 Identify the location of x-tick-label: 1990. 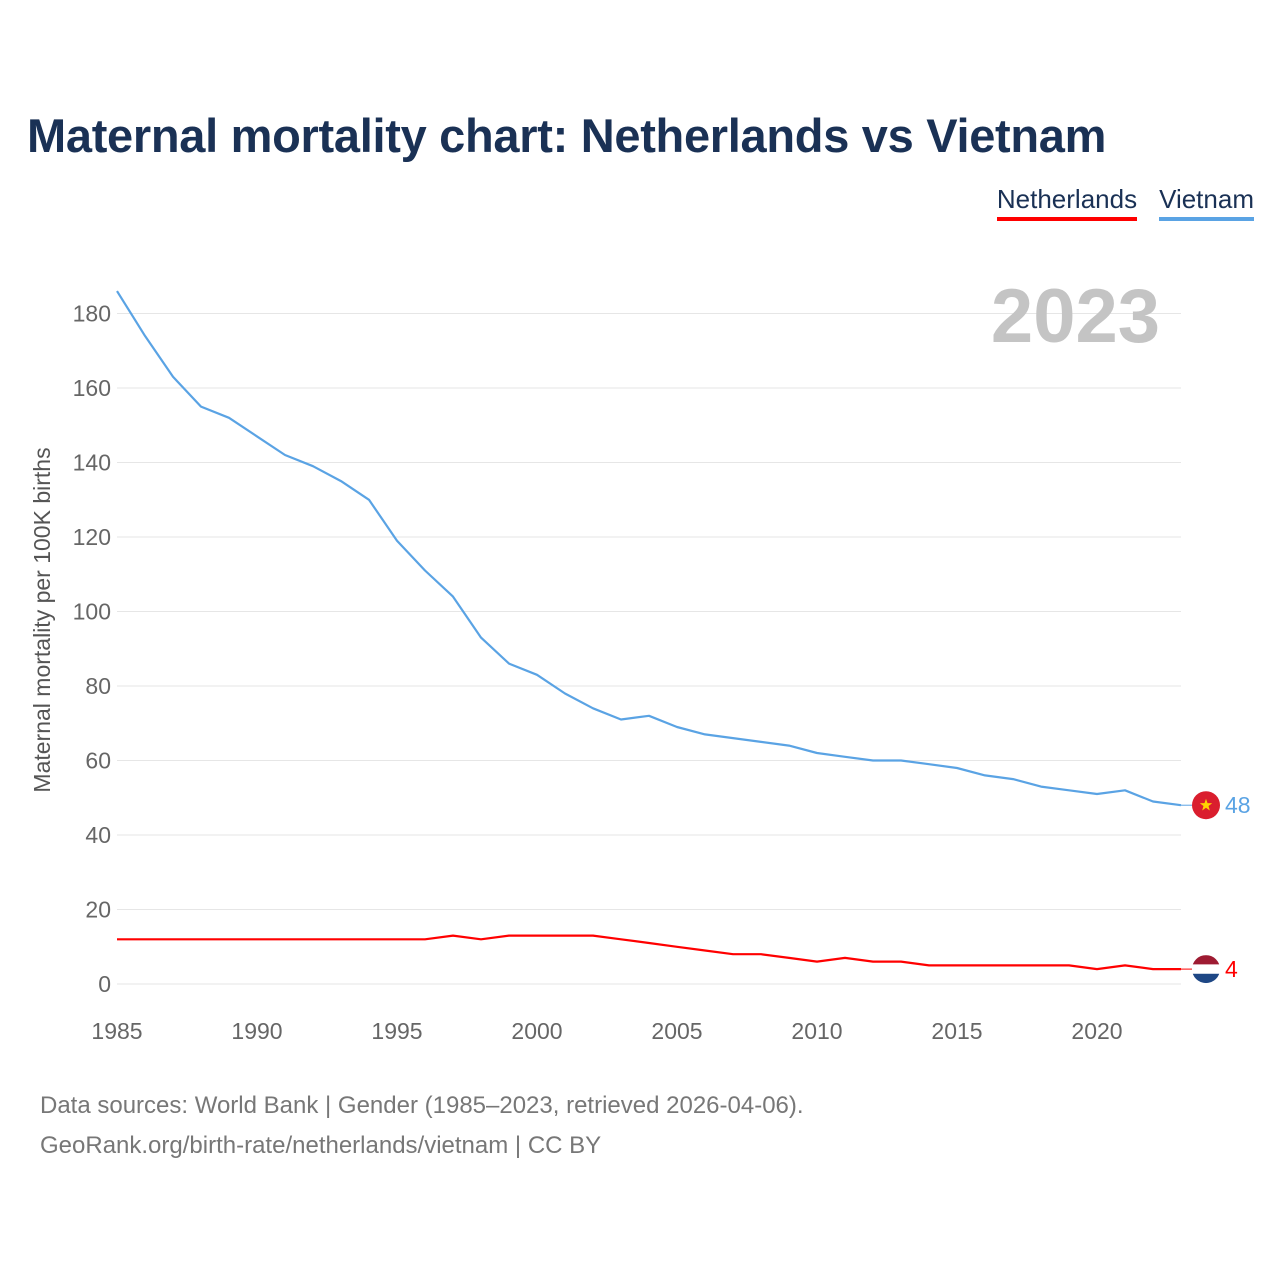
(256, 1031).